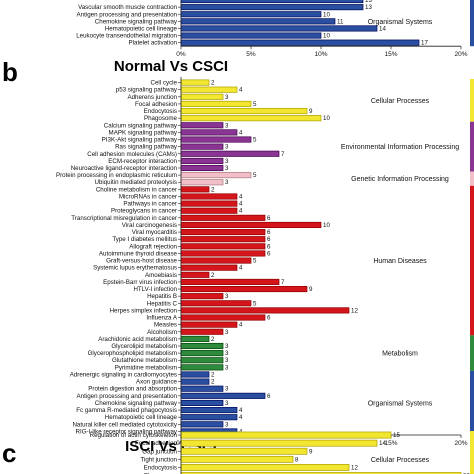 The height and width of the screenshot is (474, 474). I want to click on category-label: Autoimmune thyroid disease, so click(138, 253).